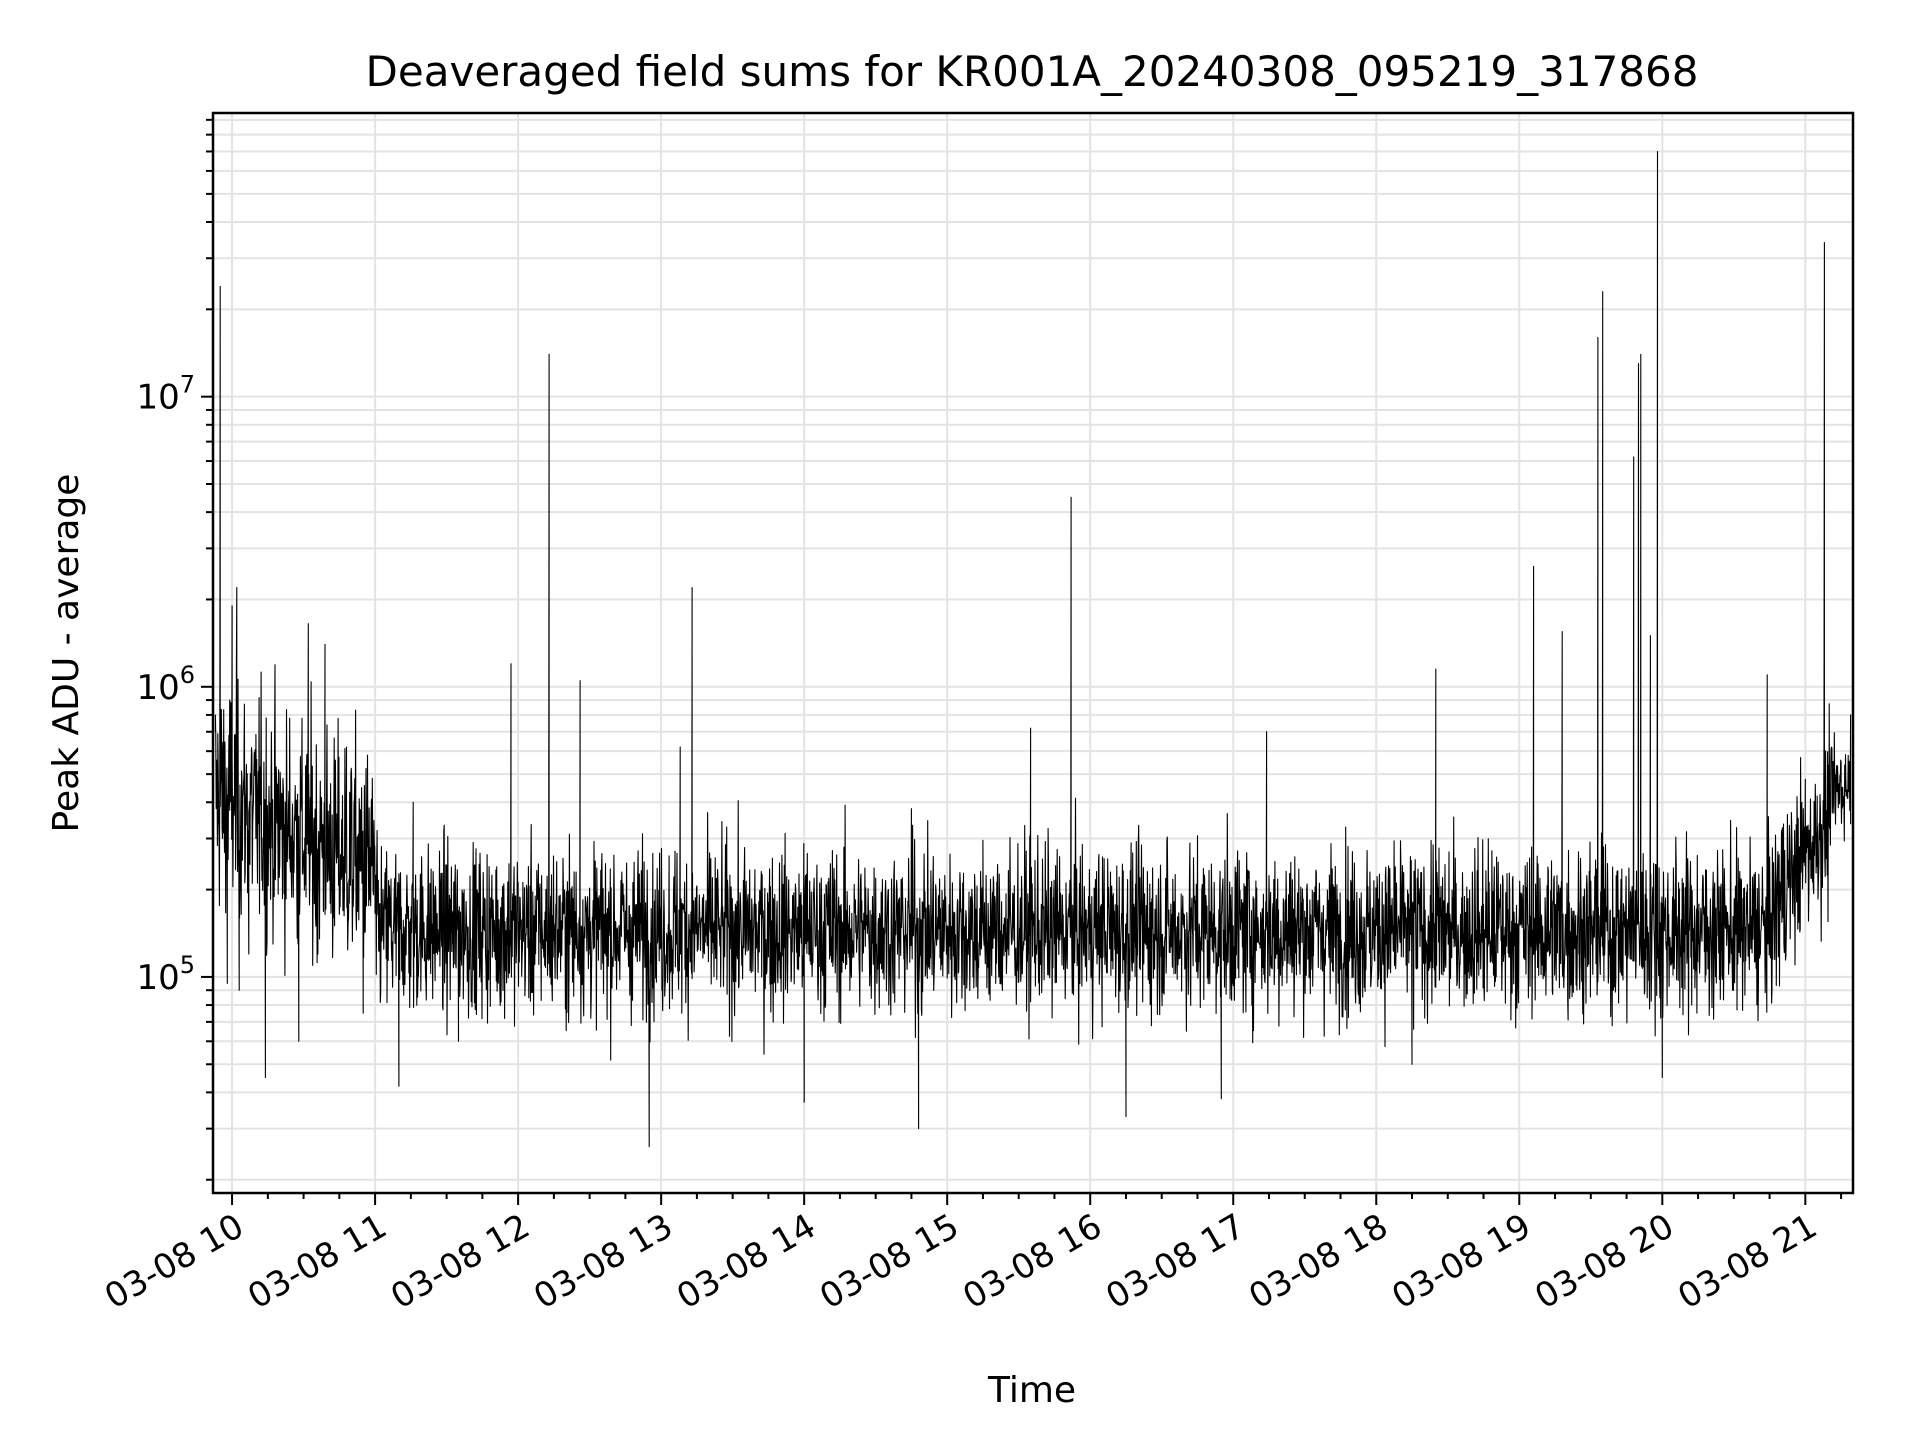 The height and width of the screenshot is (1440, 1920). What do you see at coordinates (187, 675) in the screenshot?
I see `y-tick-exponent: 6` at bounding box center [187, 675].